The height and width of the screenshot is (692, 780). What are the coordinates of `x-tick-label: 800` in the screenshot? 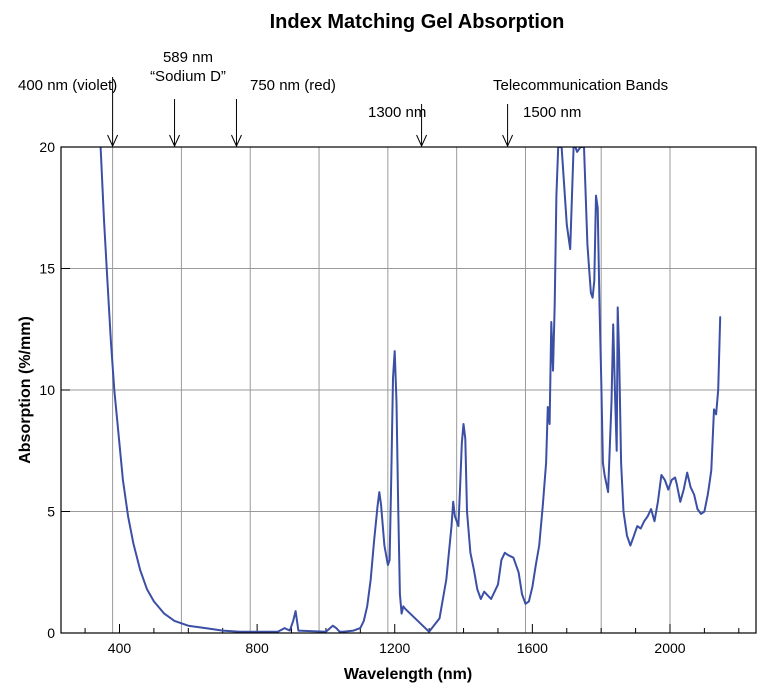 It's located at (257, 648).